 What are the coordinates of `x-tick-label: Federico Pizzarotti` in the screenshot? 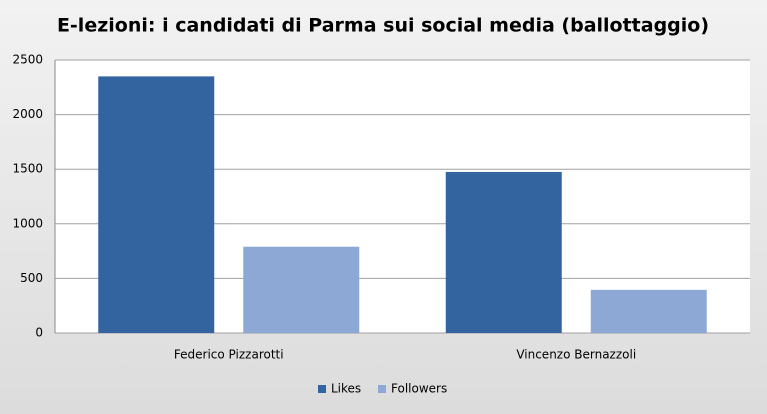 It's located at (229, 355).